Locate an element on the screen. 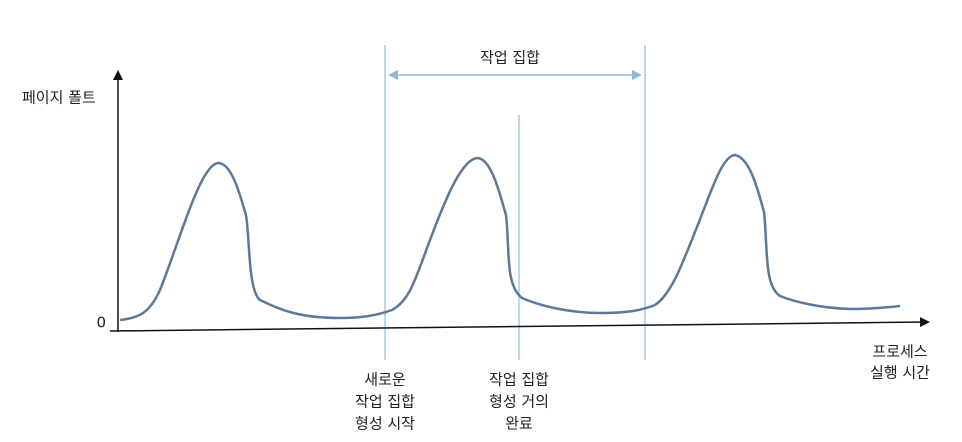 The image size is (962, 442). start-label: 작업 집합 is located at coordinates (385, 402).